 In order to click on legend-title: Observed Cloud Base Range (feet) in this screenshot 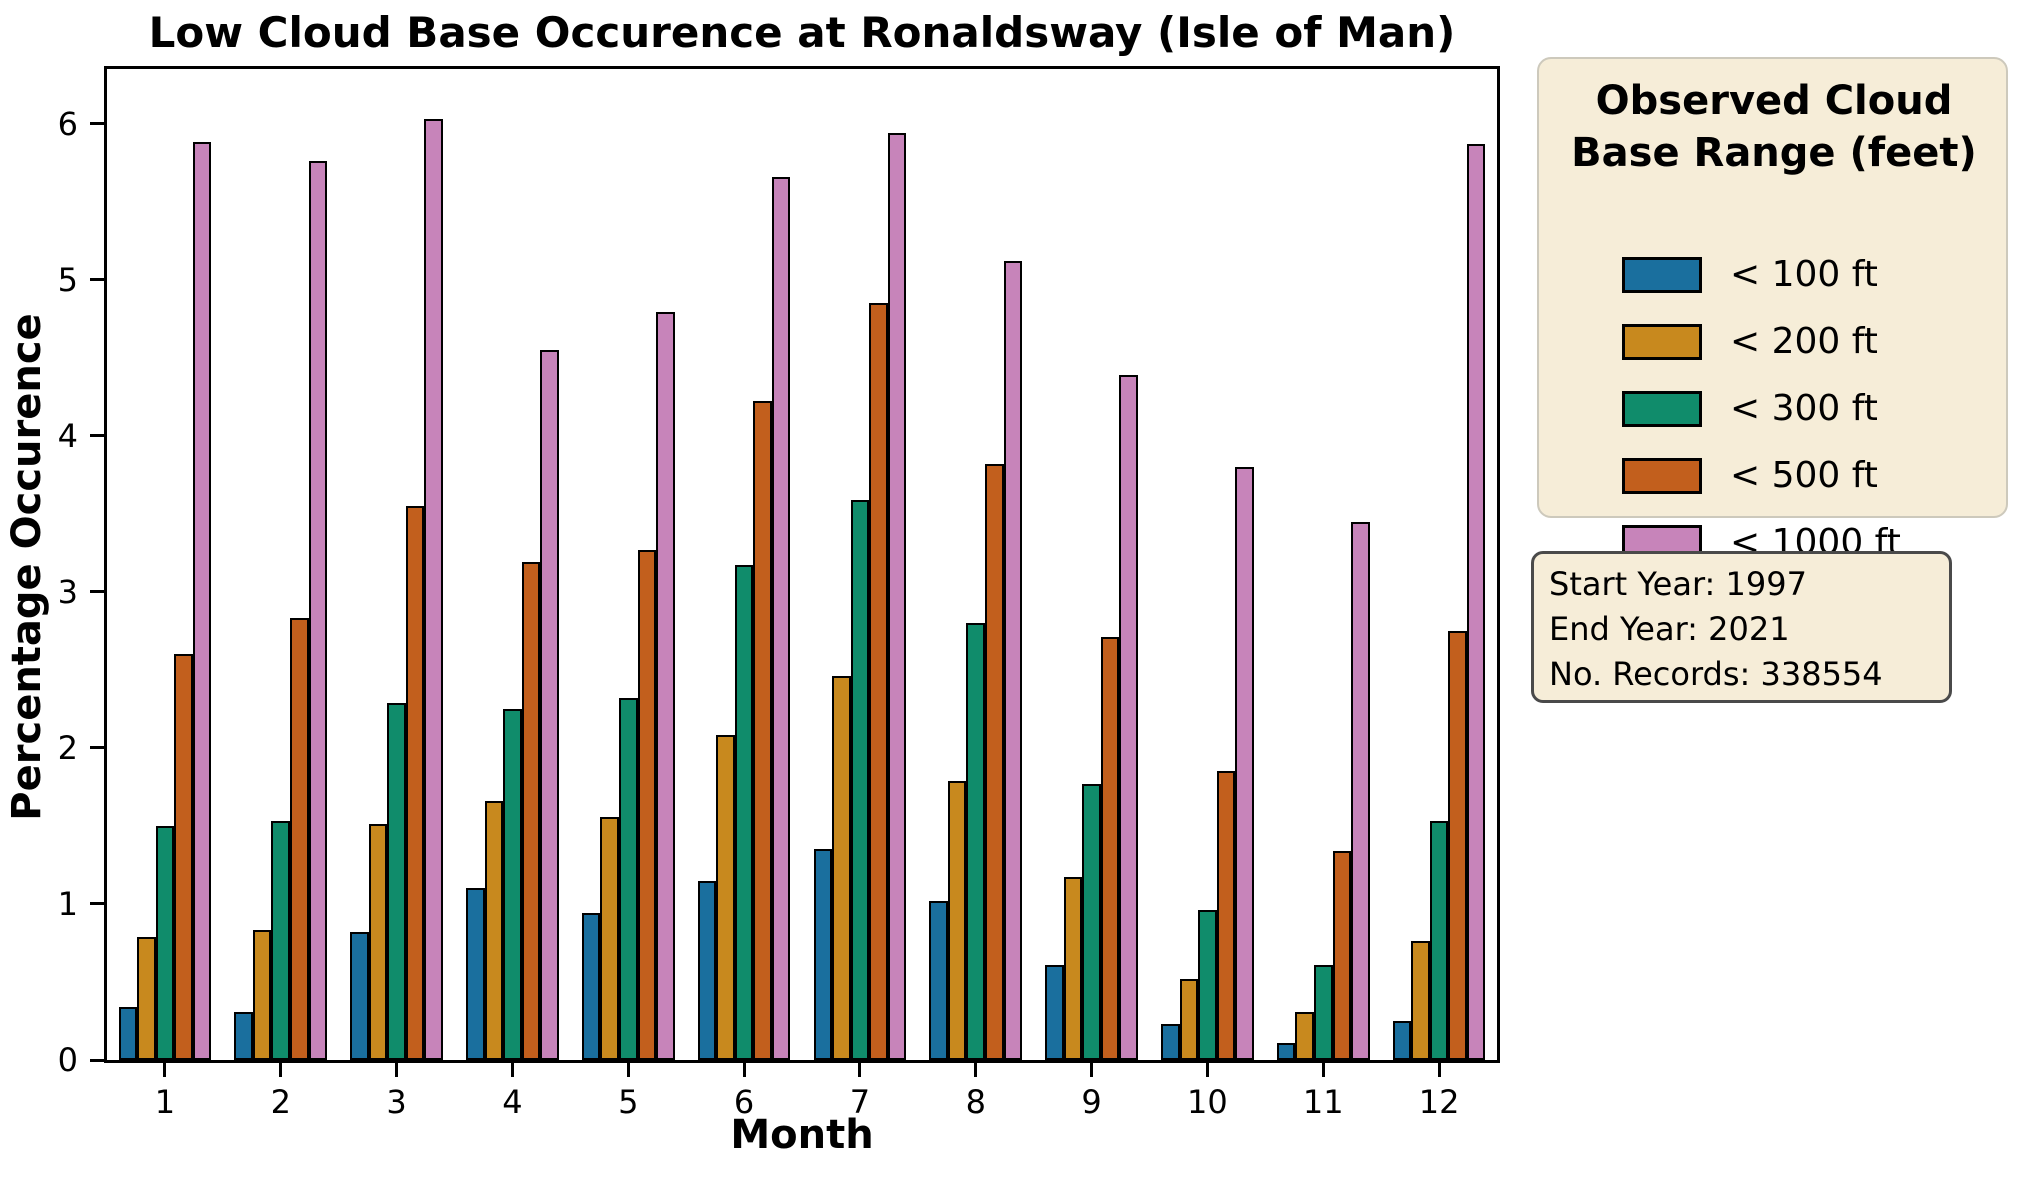, I will do `click(1774, 127)`.